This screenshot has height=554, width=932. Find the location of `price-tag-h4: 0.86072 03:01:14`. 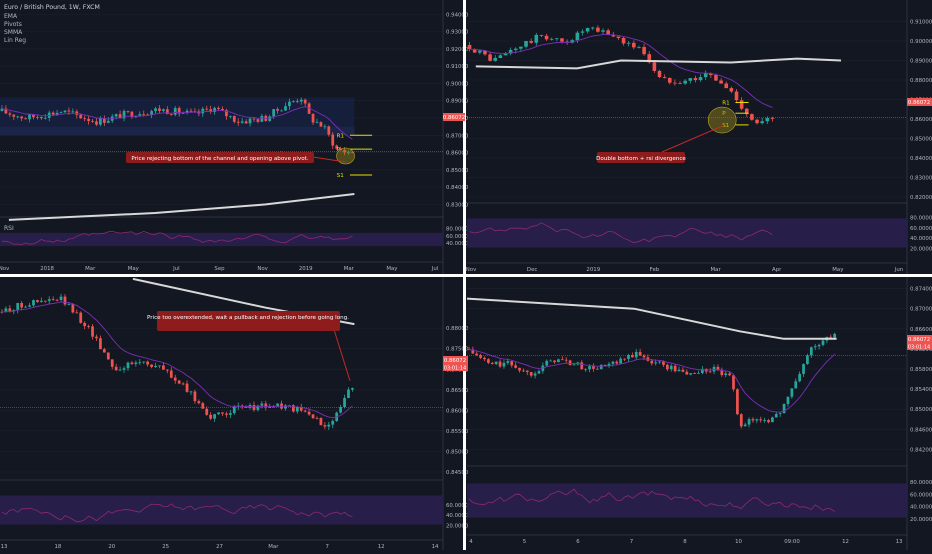

price-tag-h4: 0.86072 03:01:14 is located at coordinates (455, 364).